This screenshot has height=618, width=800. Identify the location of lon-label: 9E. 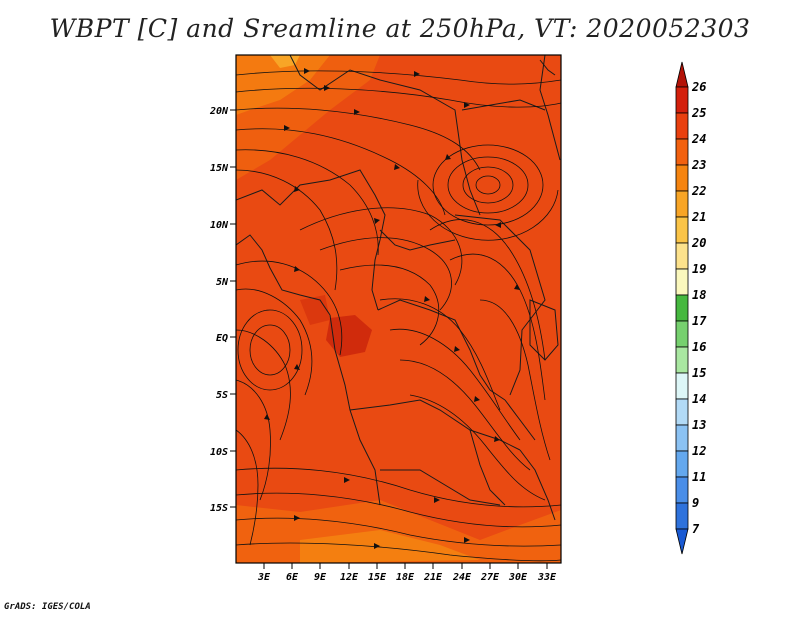
(320, 577).